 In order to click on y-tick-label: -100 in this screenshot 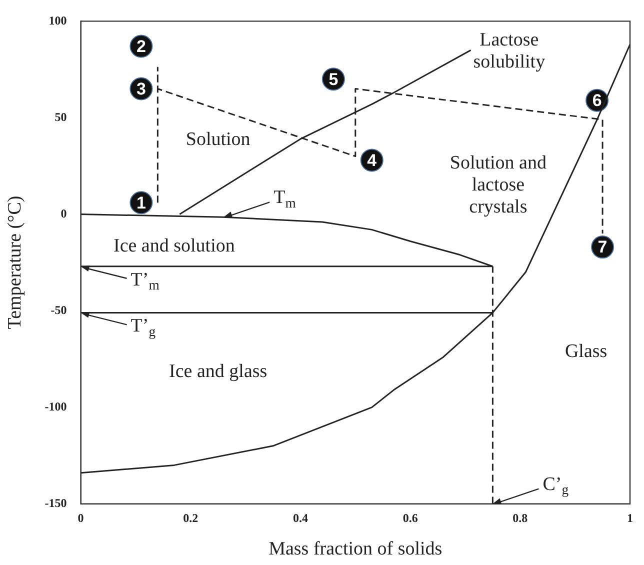, I will do `click(55, 406)`.